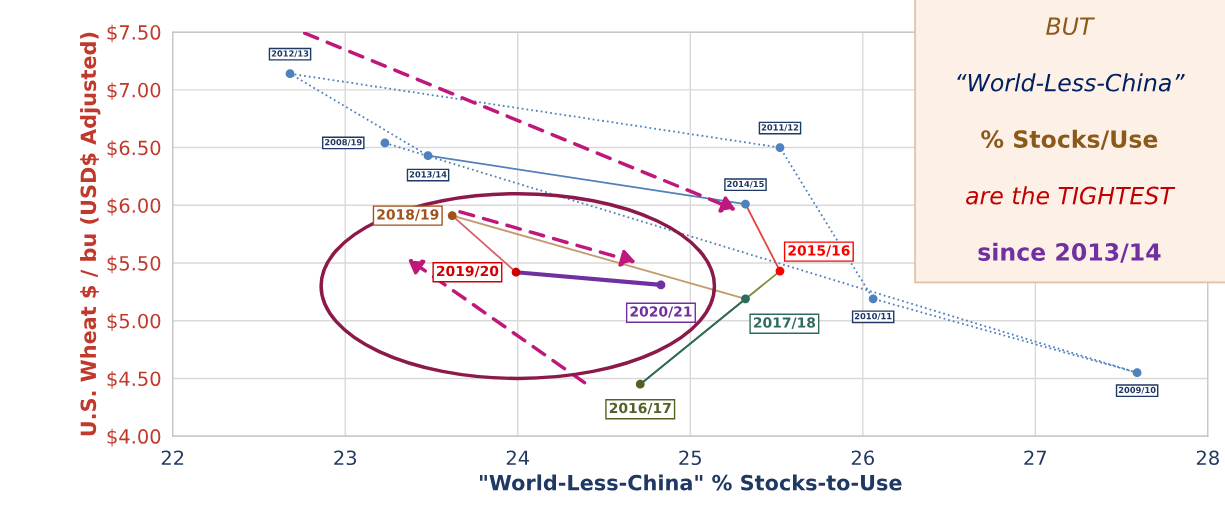 This screenshot has width=1225, height=518. What do you see at coordinates (1207, 458) in the screenshot?
I see `x-tick-label: 28` at bounding box center [1207, 458].